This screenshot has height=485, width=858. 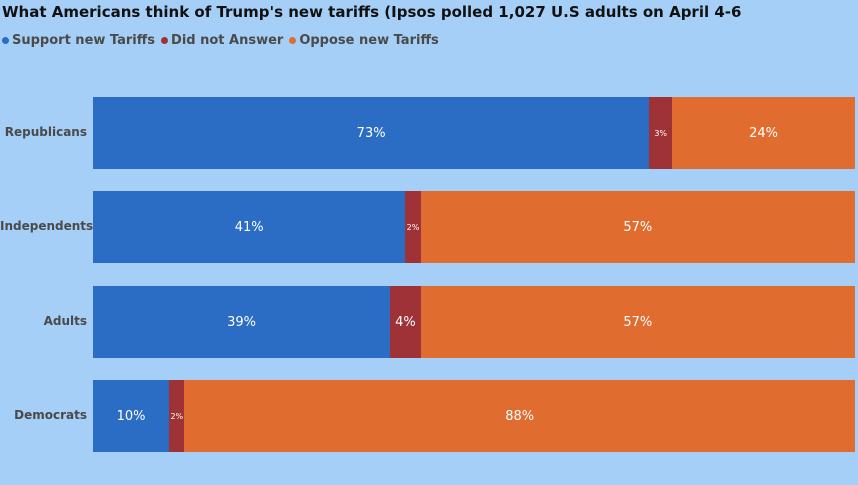 I want to click on data-label: 24%, so click(x=763, y=133).